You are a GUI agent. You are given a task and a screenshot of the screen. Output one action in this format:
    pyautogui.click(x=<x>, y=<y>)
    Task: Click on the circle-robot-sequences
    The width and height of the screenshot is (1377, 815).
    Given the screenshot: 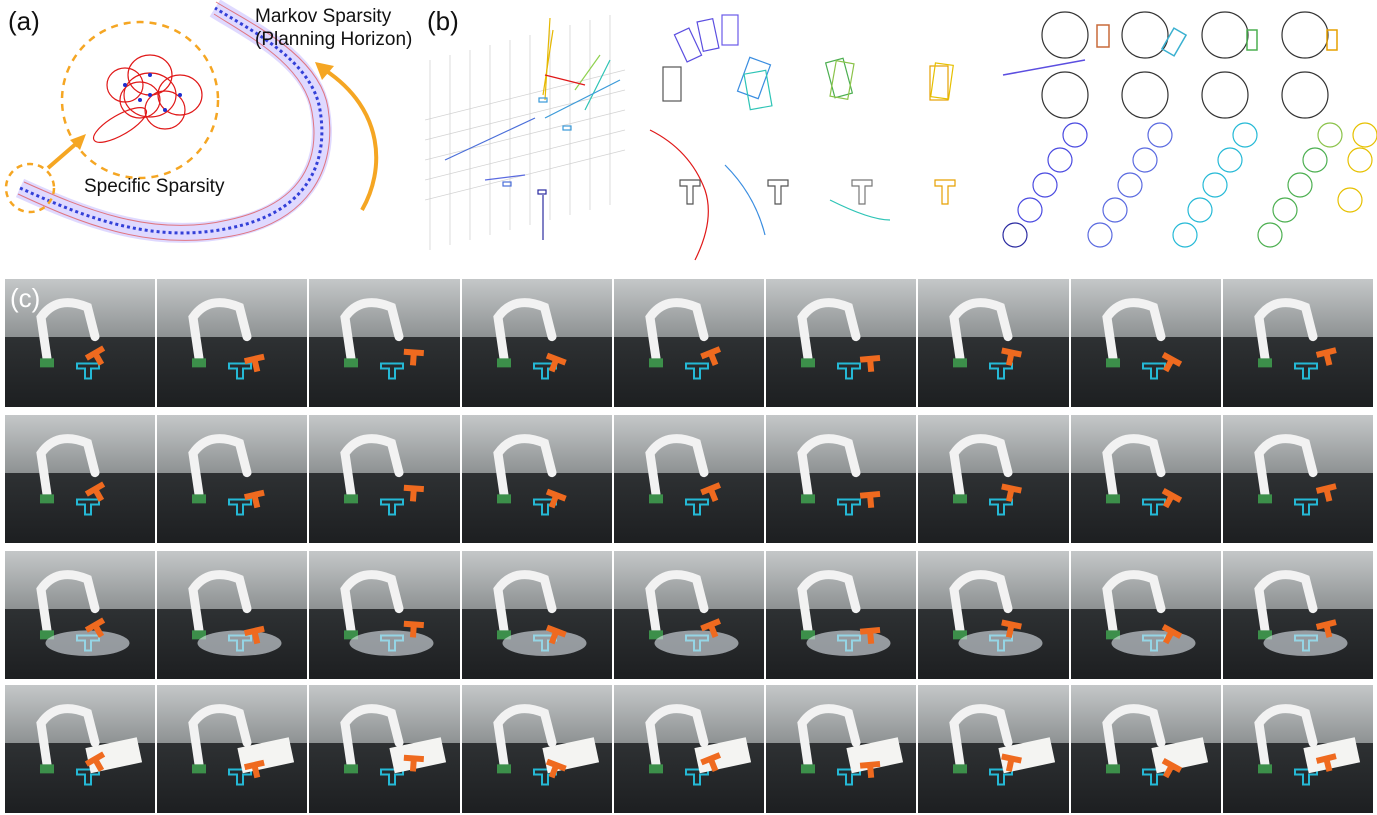 What is the action you would take?
    pyautogui.click(x=1189, y=185)
    